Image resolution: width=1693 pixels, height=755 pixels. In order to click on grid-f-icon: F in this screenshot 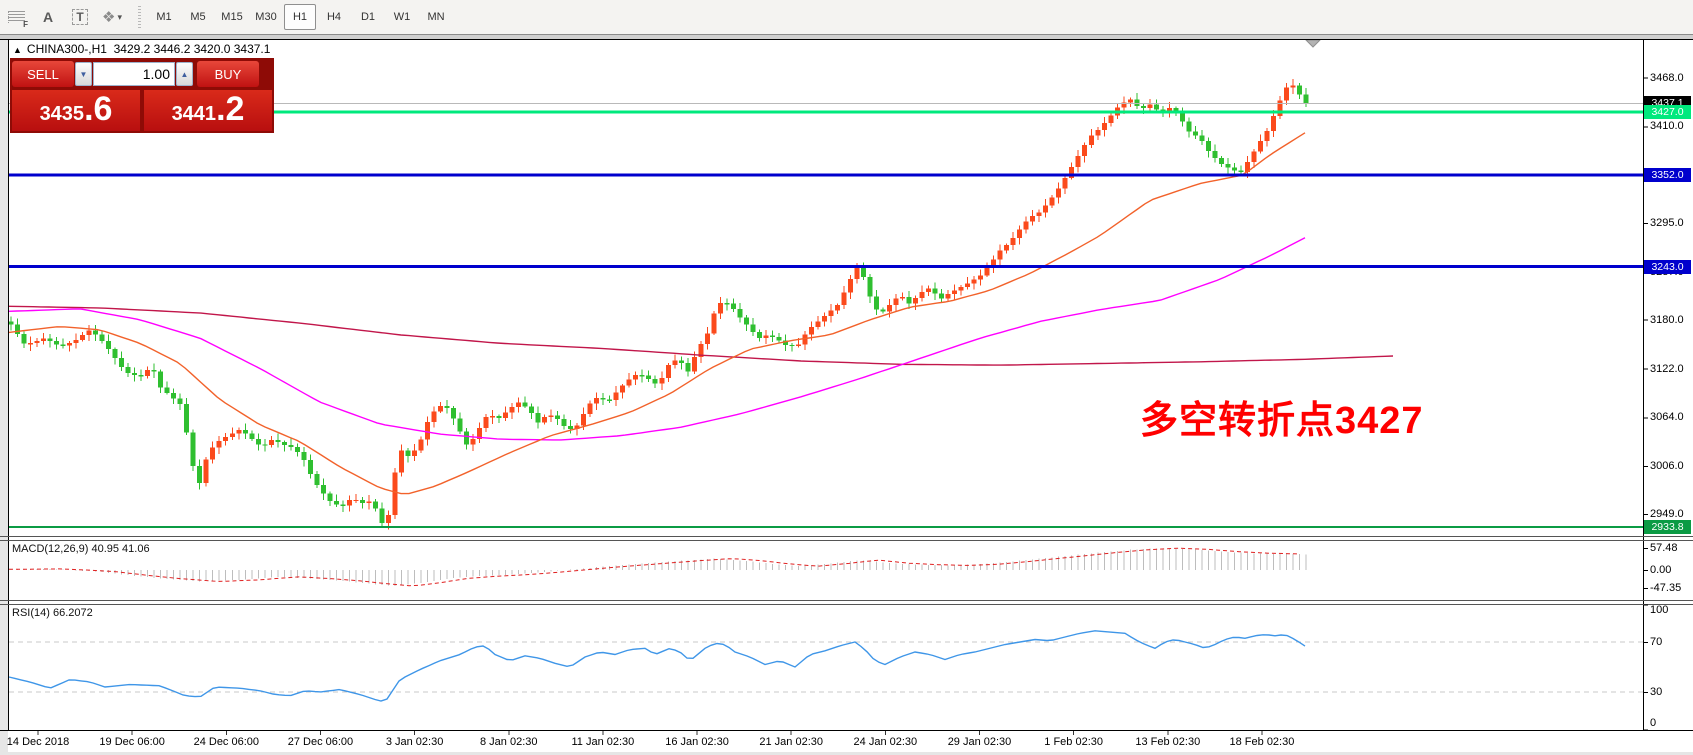, I will do `click(16, 17)`.